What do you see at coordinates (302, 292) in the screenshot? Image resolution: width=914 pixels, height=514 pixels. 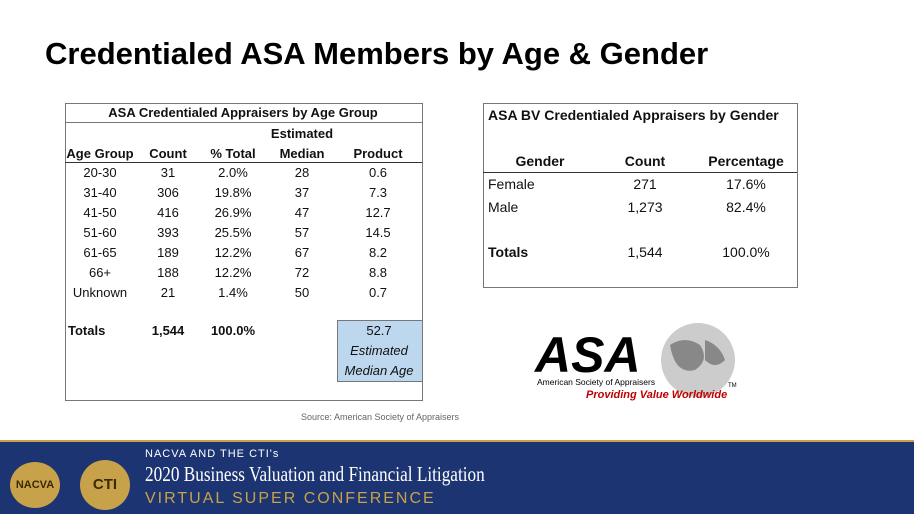 I see `cell: 50` at bounding box center [302, 292].